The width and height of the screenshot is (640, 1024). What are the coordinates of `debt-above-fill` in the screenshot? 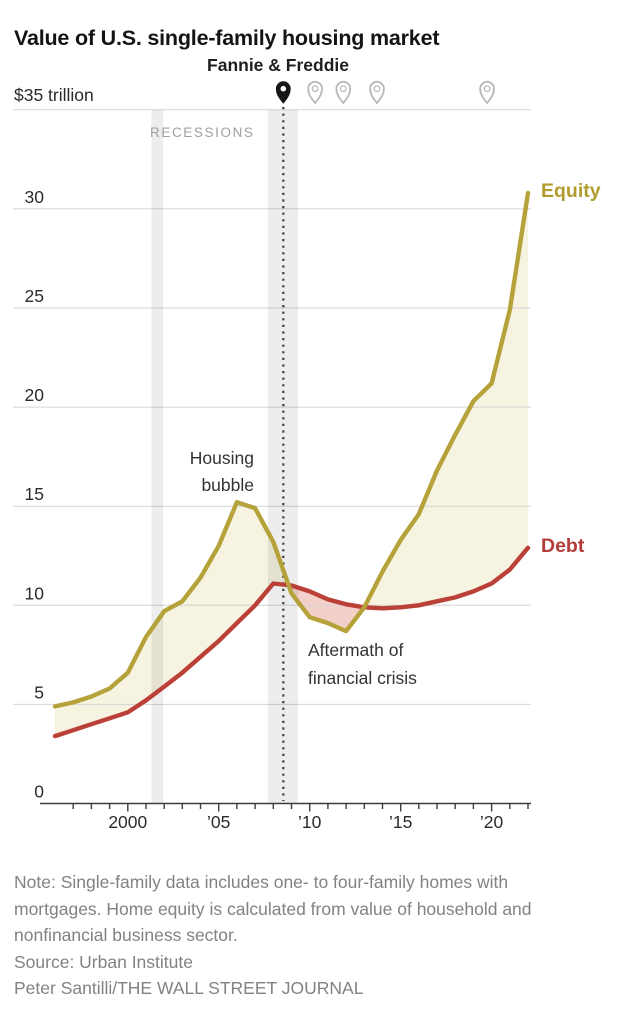 It's located at (326, 608).